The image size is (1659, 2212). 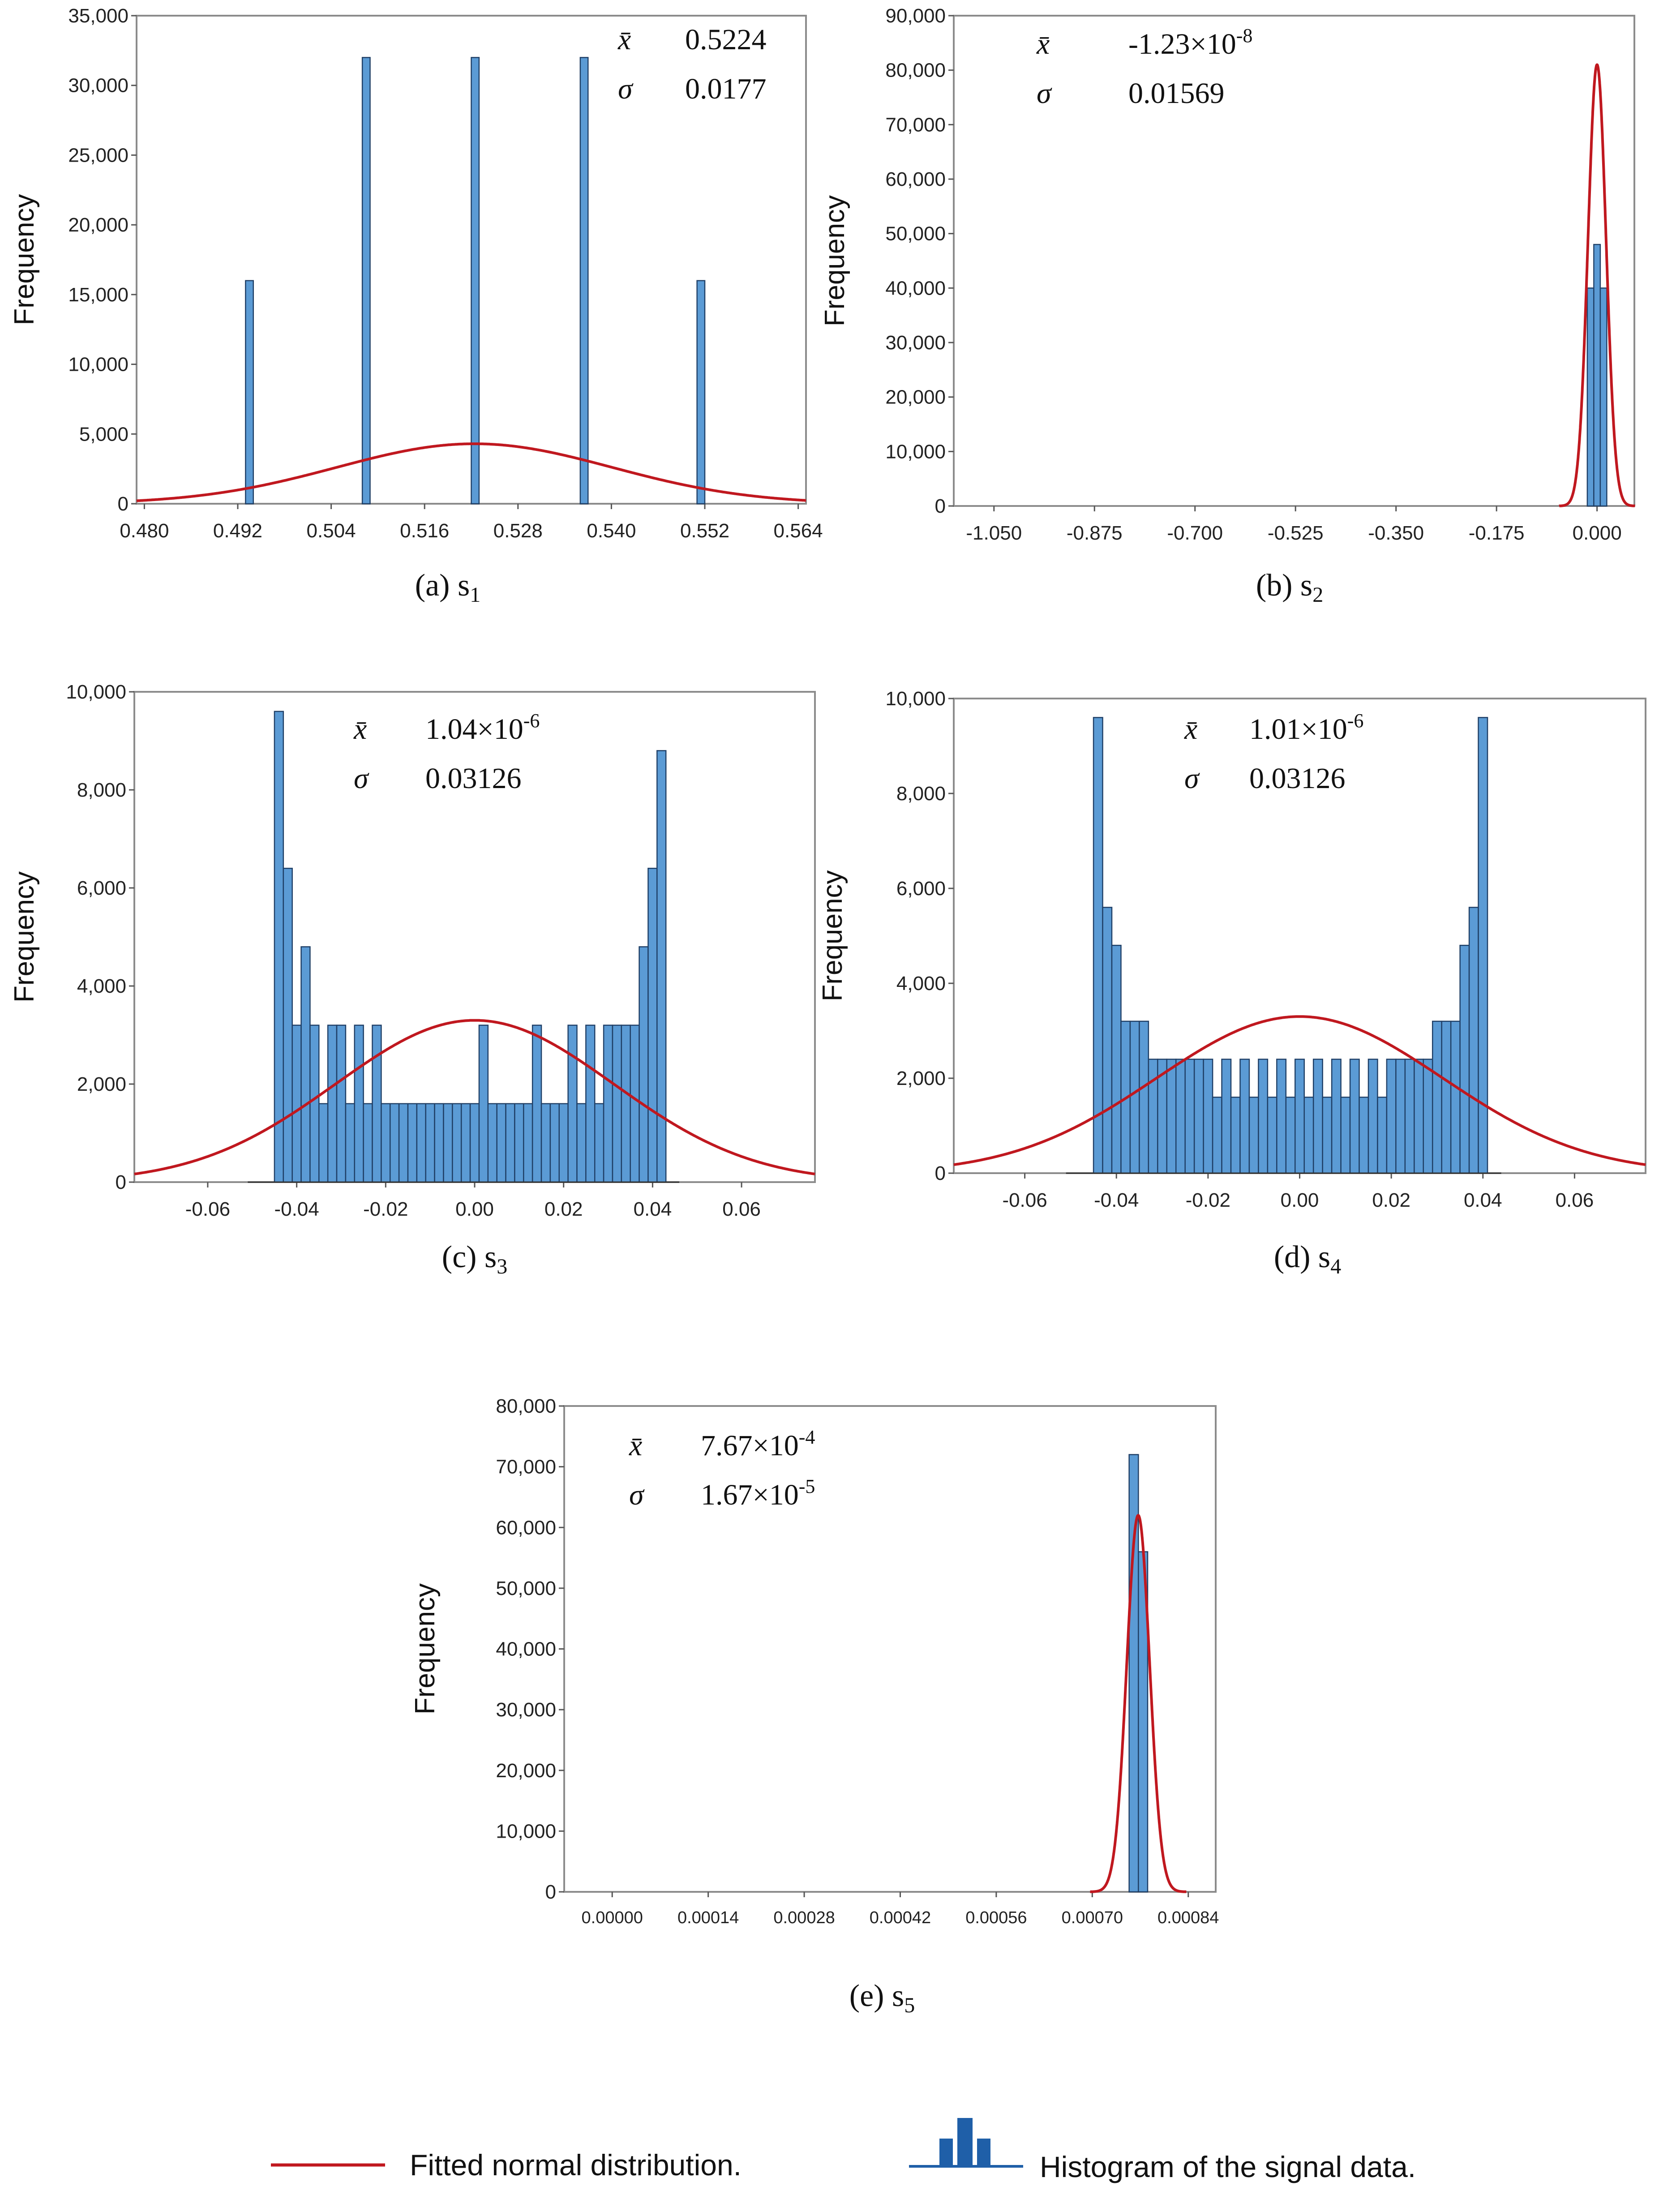 What do you see at coordinates (612, 1917) in the screenshot?
I see `x-tick-label: 0.00000` at bounding box center [612, 1917].